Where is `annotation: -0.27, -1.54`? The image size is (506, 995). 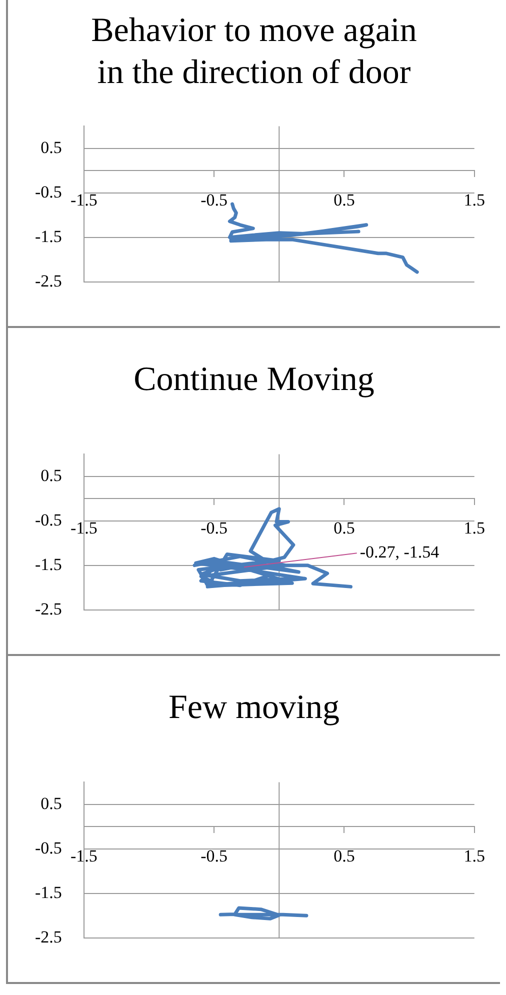
annotation: -0.27, -1.54 is located at coordinates (400, 552).